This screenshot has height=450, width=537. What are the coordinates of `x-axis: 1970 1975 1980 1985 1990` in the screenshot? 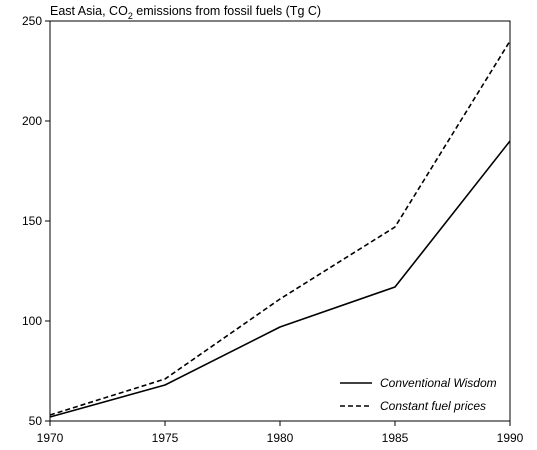 It's located at (280, 433).